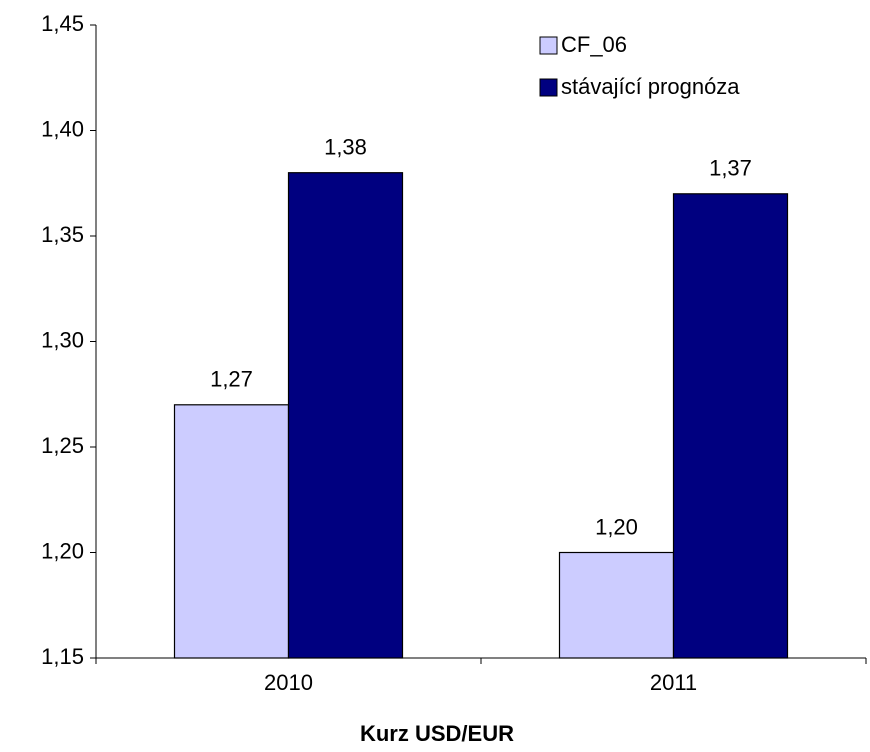  I want to click on value-label: 1,38, so click(345, 147).